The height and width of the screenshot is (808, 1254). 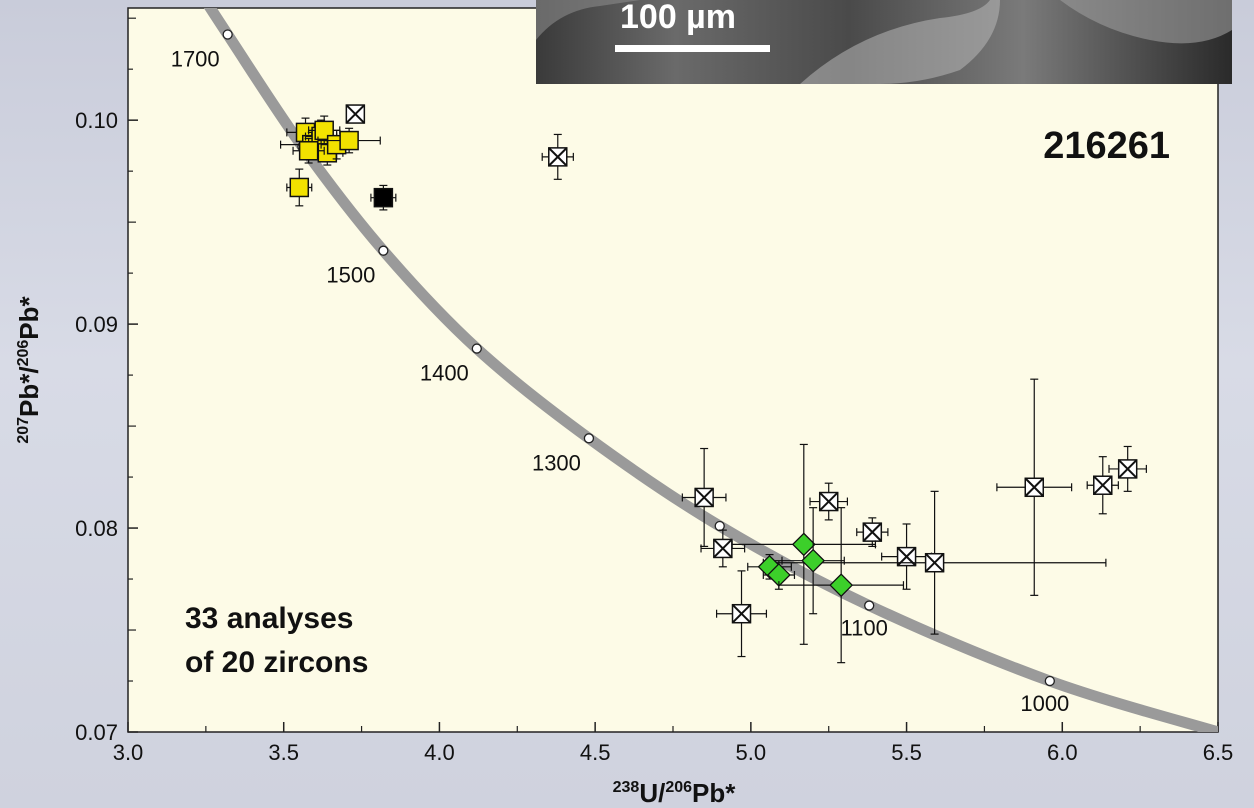 I want to click on zircon-cl-image: 100 µm, so click(x=884, y=42).